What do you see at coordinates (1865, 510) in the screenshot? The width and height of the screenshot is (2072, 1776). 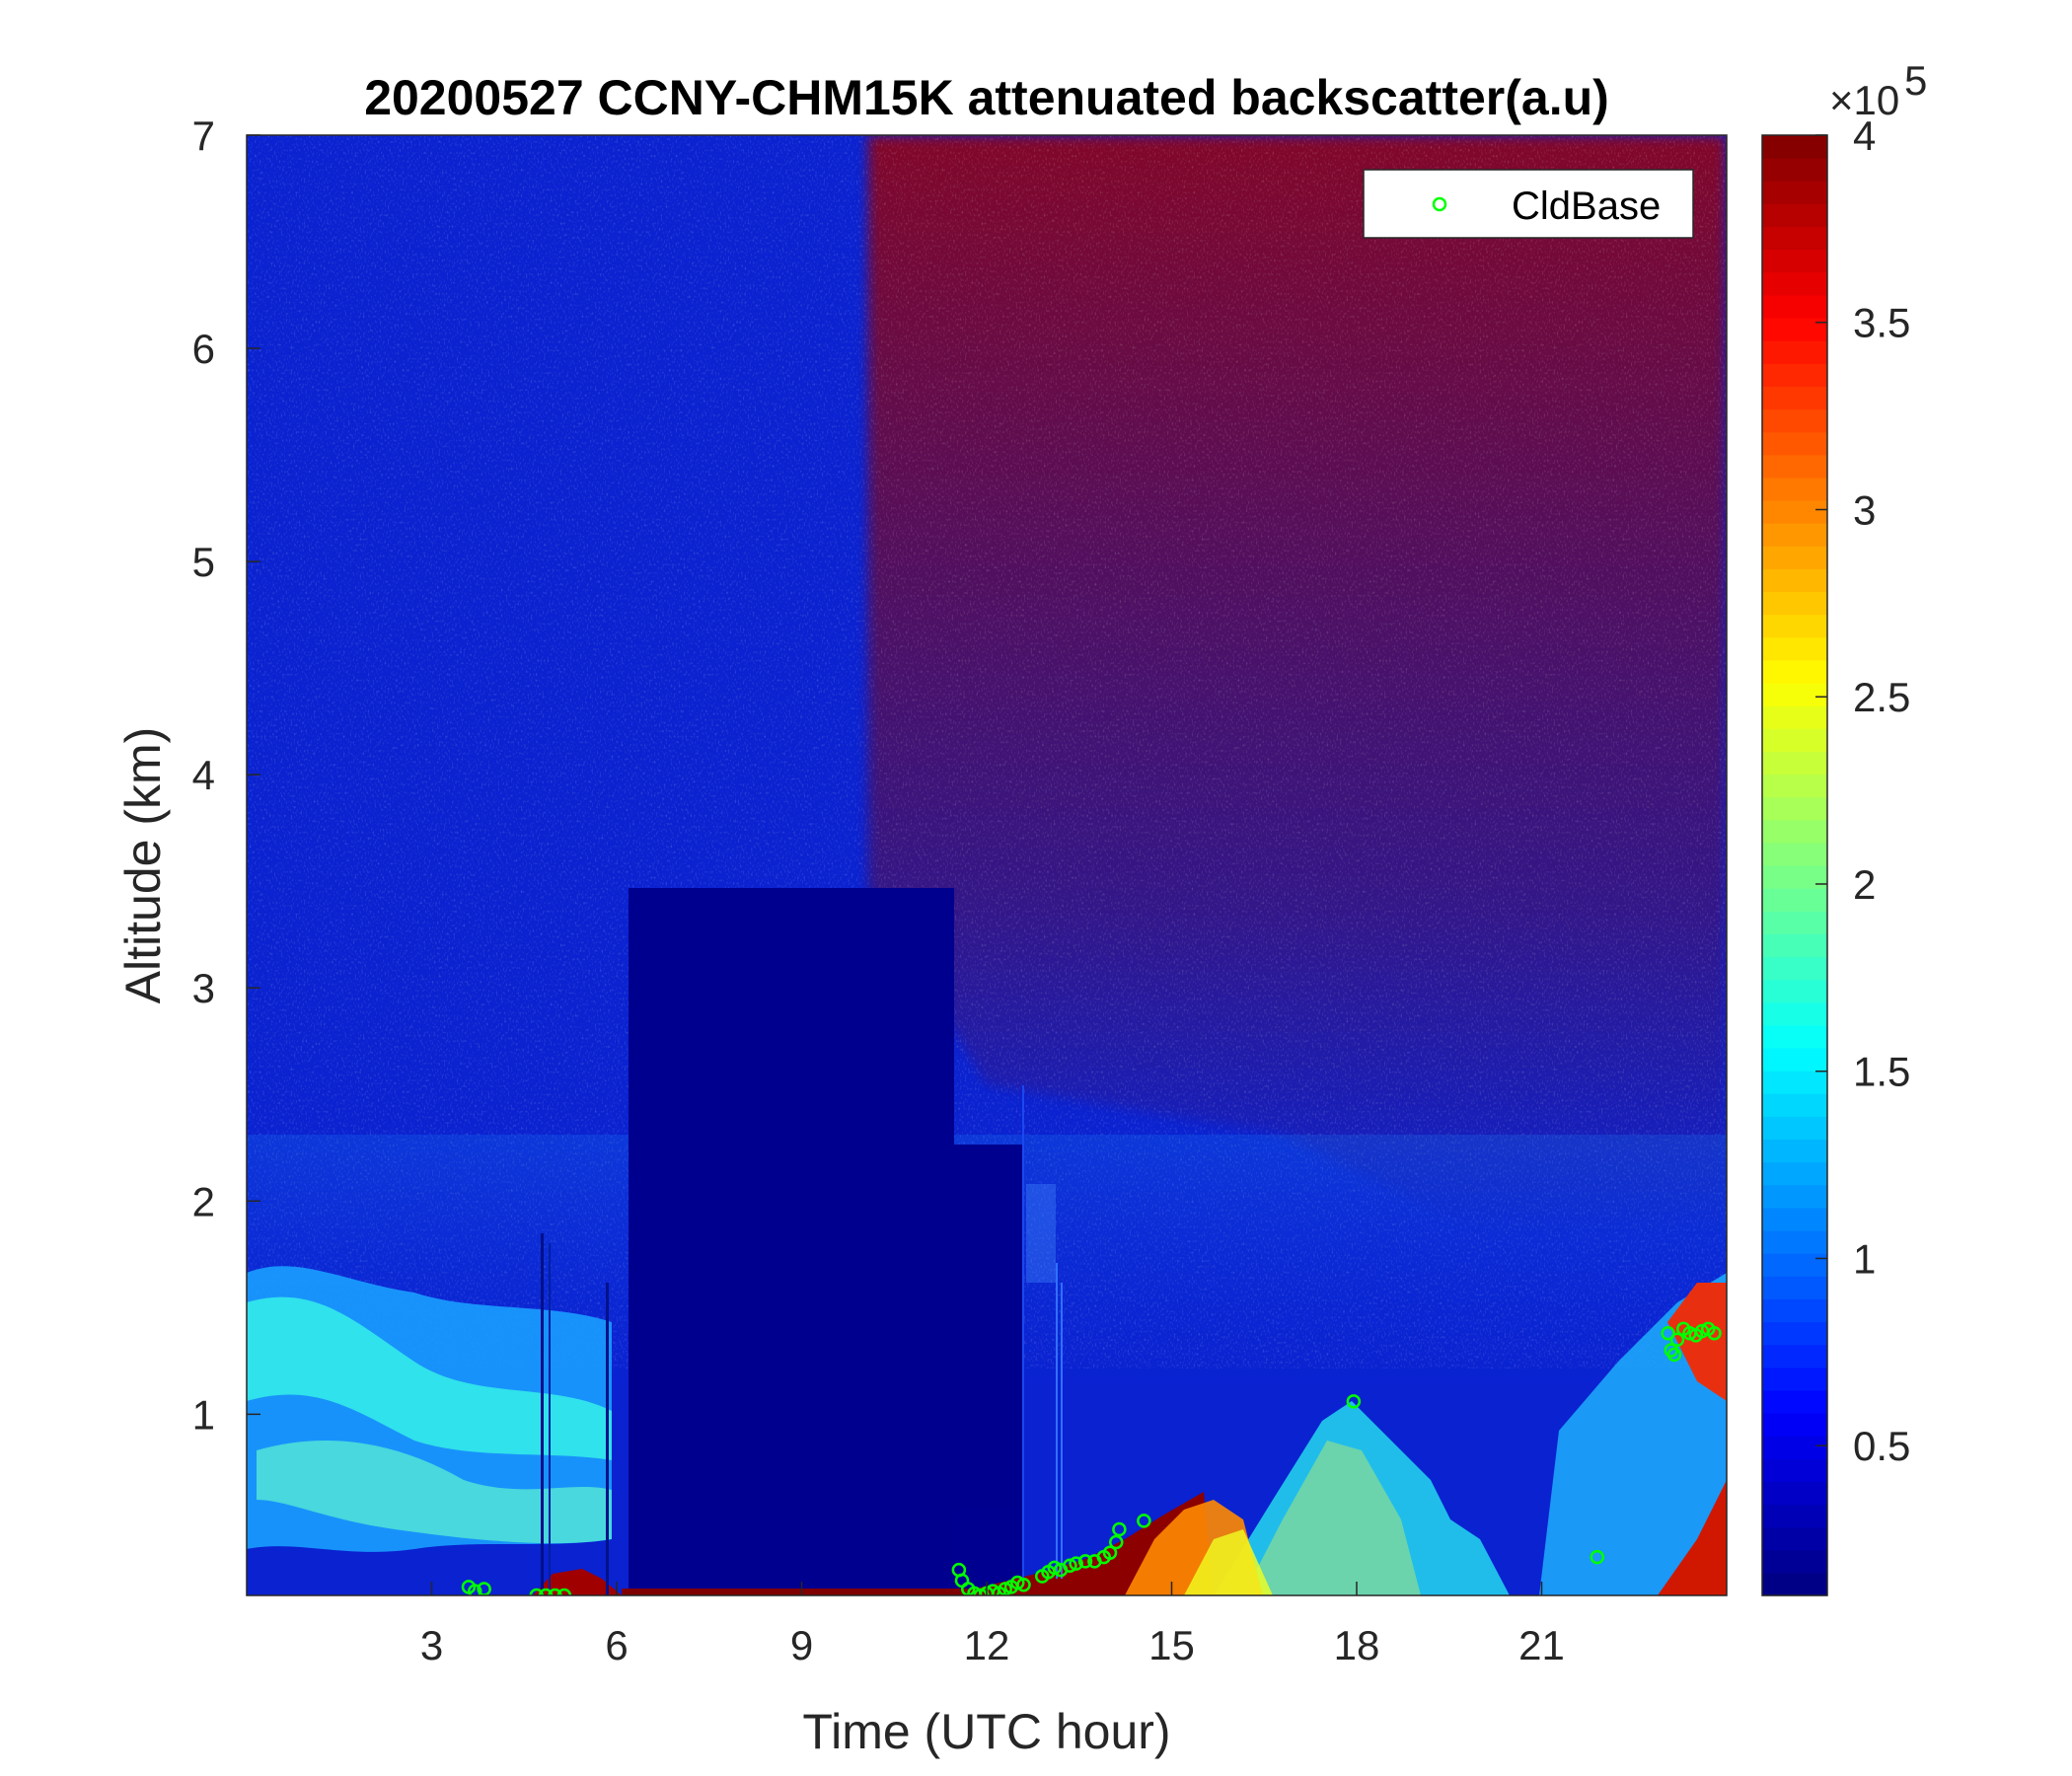 I see `colorbar-tick-label: 3` at bounding box center [1865, 510].